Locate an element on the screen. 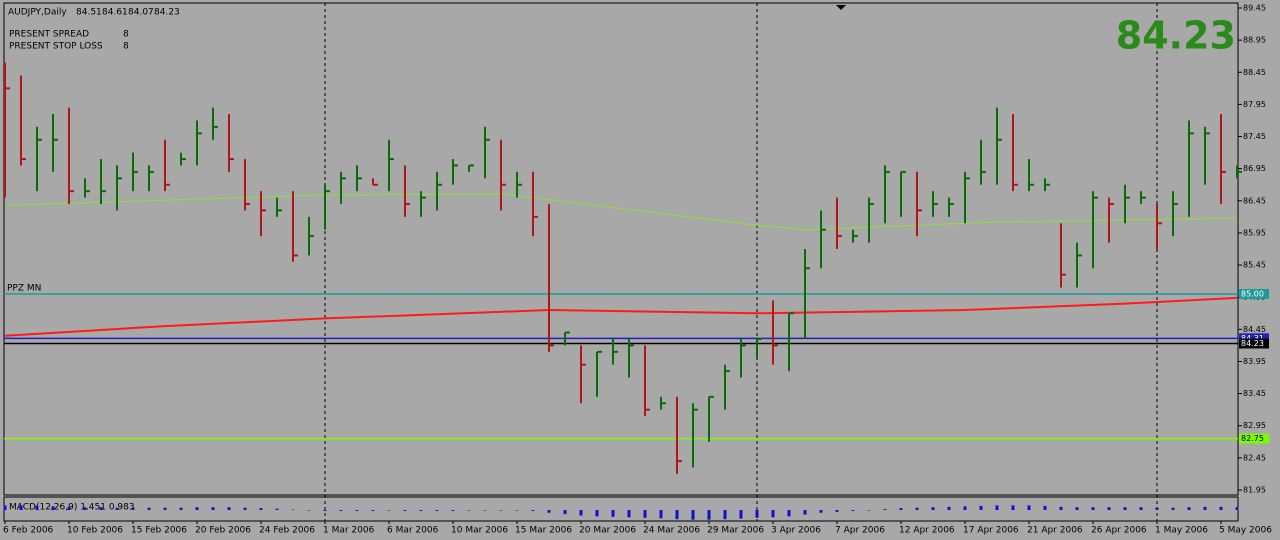 Image resolution: width=1280 pixels, height=540 pixels. level-label: 85.00 is located at coordinates (1252, 293).